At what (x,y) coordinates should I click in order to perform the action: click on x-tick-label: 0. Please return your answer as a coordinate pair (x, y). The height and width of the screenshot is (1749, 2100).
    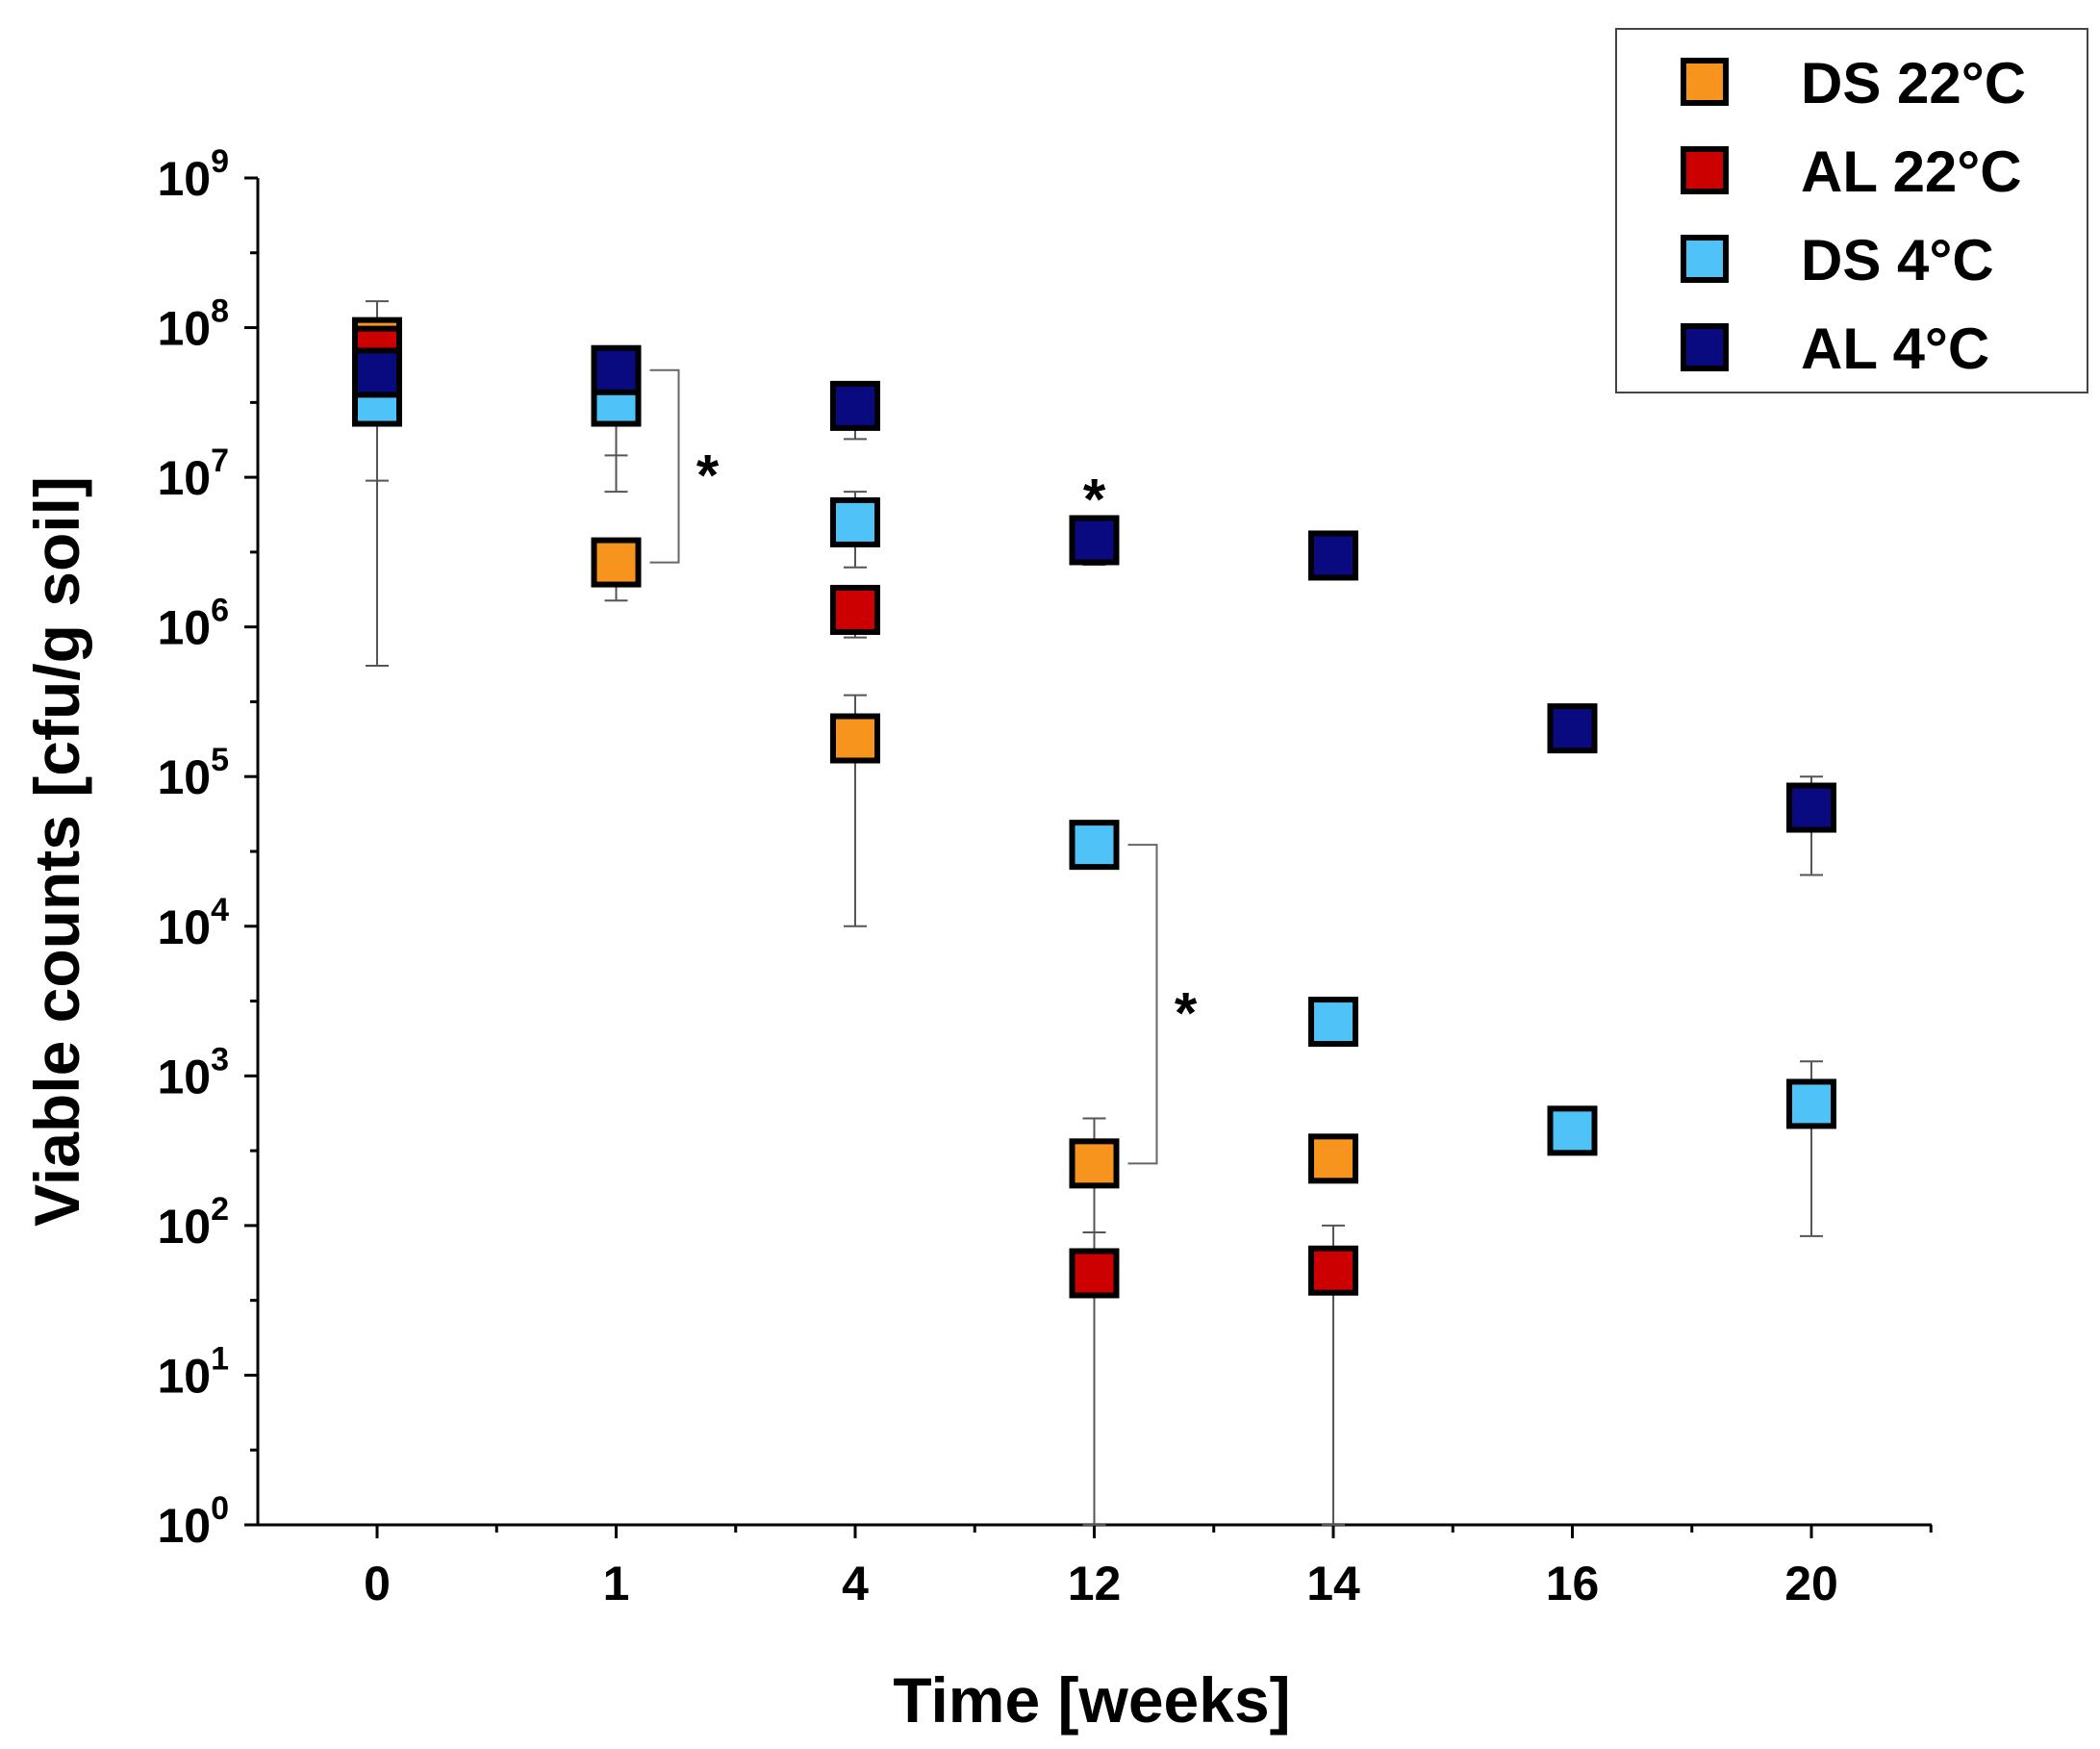
    Looking at the image, I should click on (378, 1583).